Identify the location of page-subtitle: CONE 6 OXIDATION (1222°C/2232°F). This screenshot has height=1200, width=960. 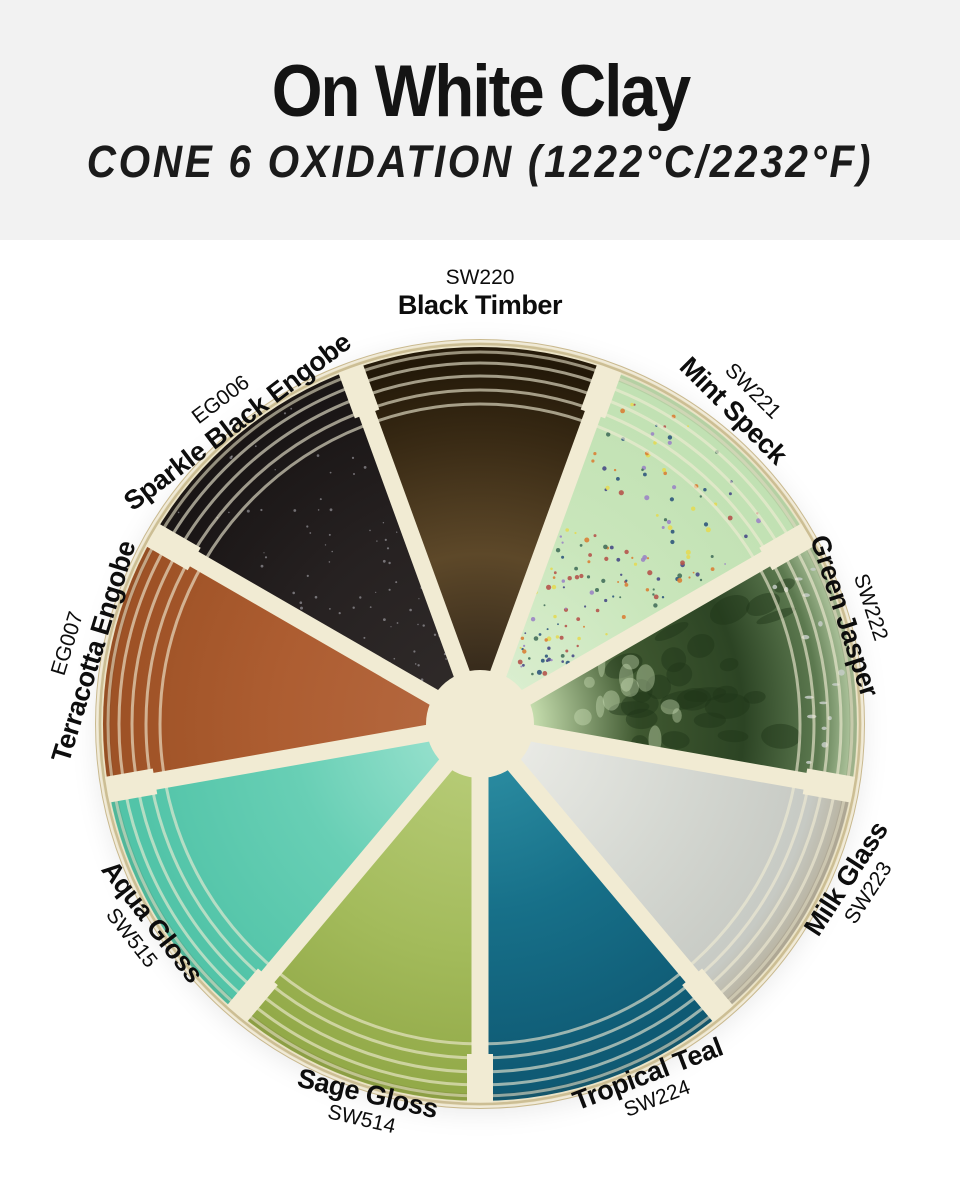
(480, 161).